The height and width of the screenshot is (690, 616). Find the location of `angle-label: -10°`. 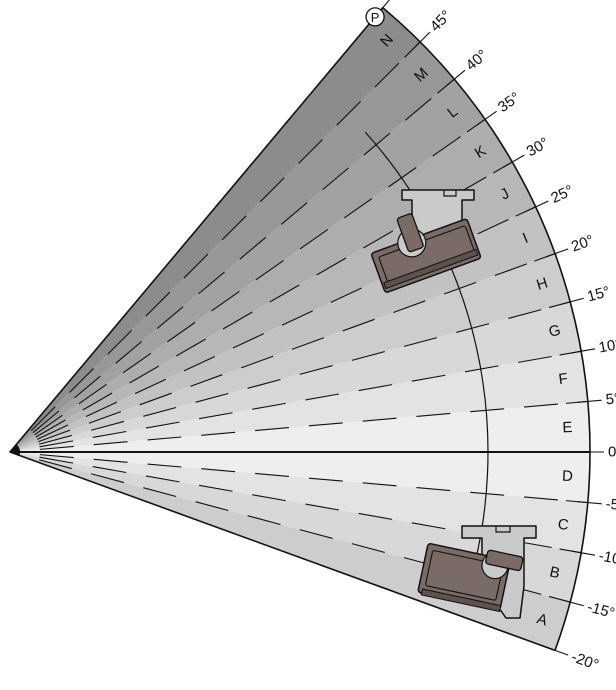

angle-label: -10° is located at coordinates (606, 558).